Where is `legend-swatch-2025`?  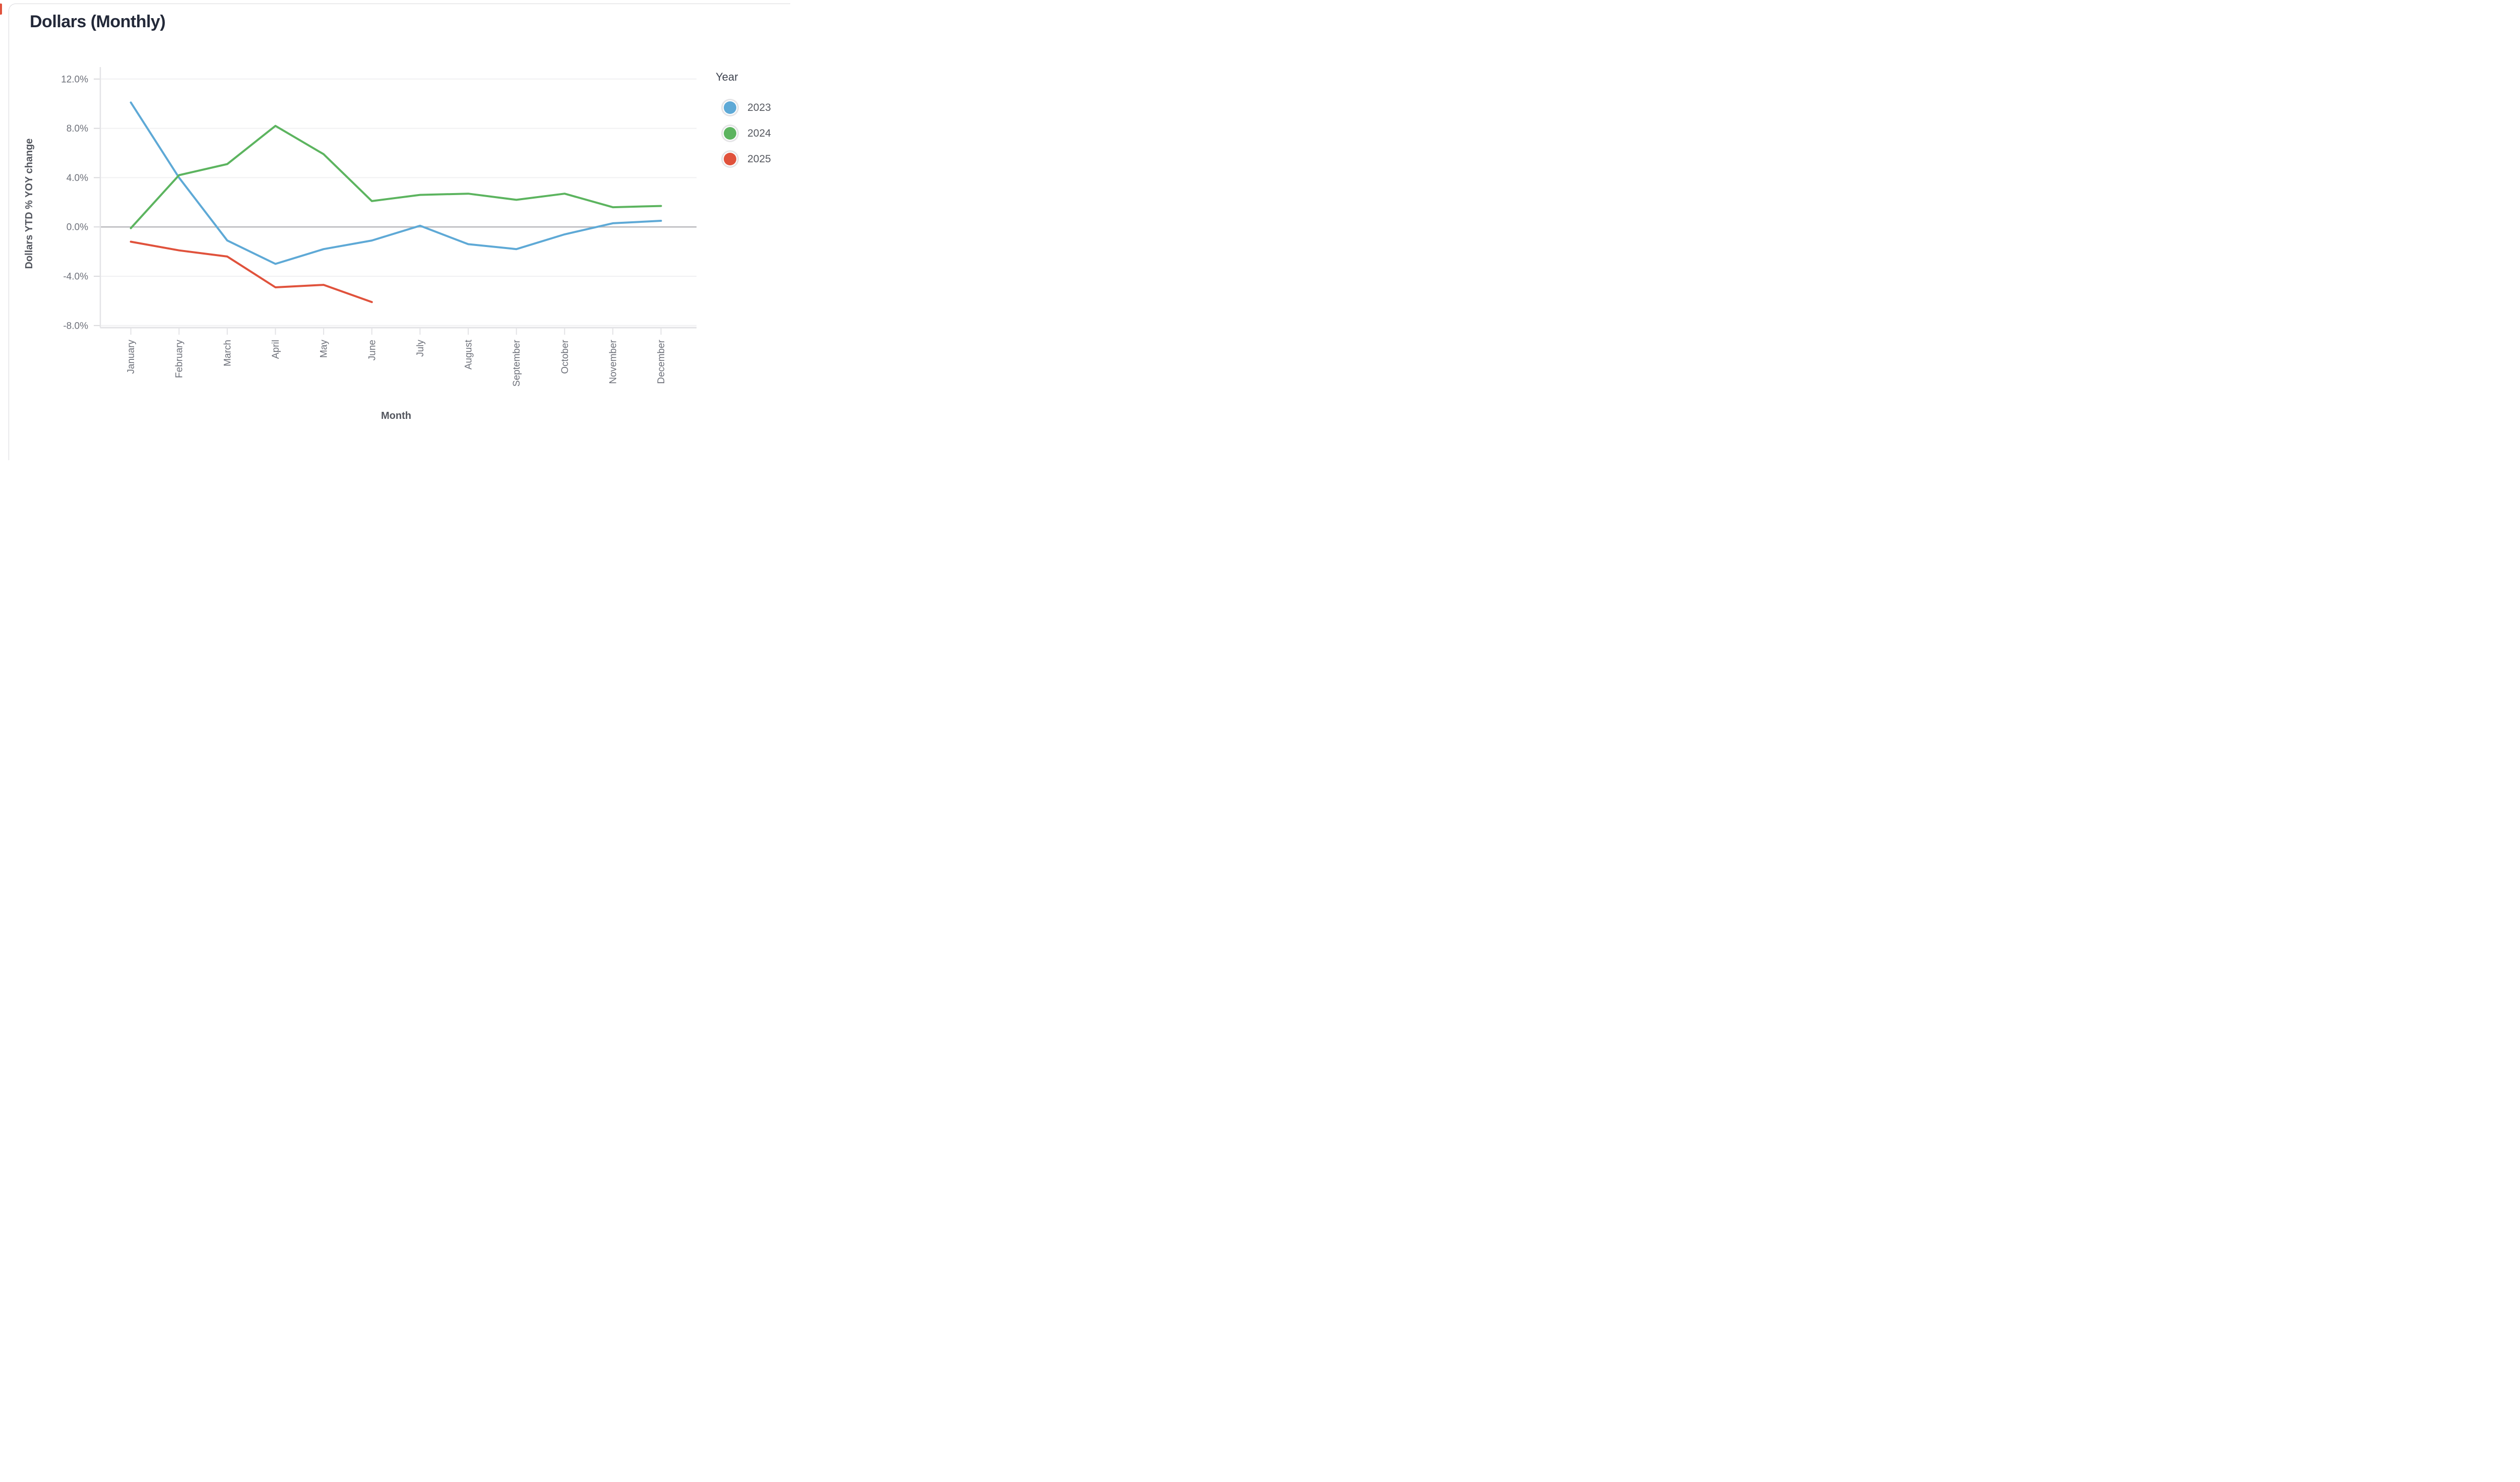
legend-swatch-2025 is located at coordinates (730, 159).